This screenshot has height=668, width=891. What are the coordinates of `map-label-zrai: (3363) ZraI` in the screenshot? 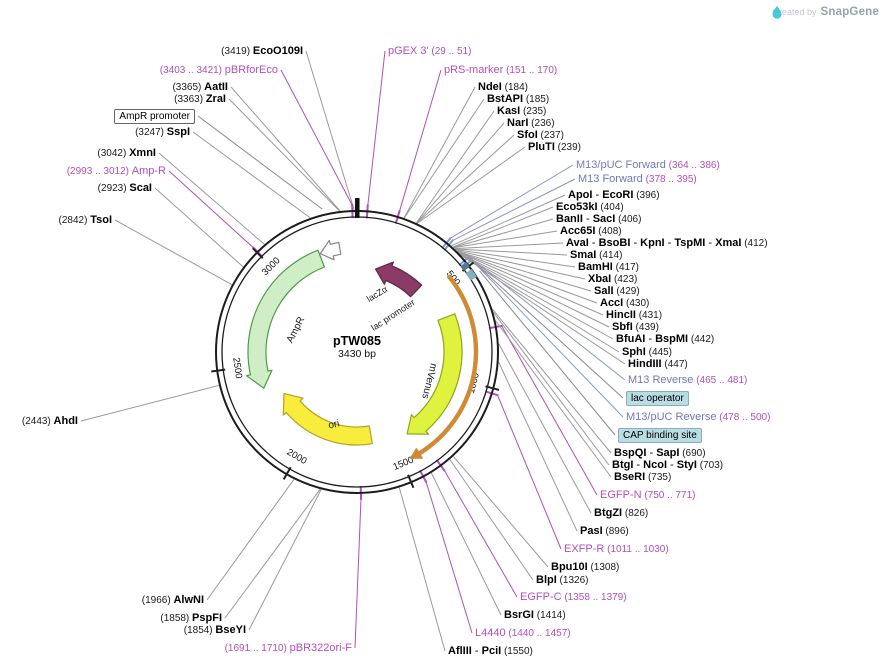 It's located at (200, 99).